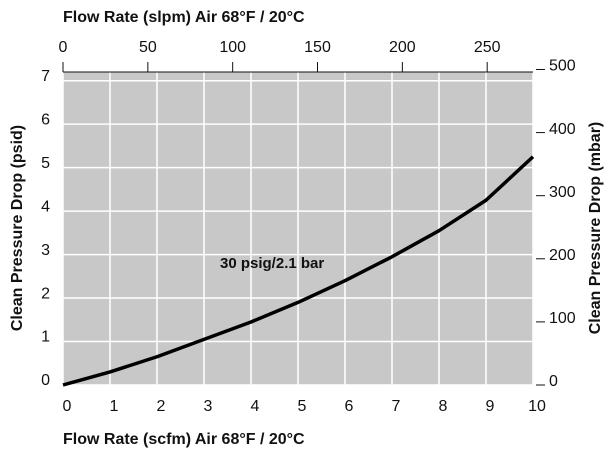  I want to click on y-tick-label: 3, so click(45, 250).